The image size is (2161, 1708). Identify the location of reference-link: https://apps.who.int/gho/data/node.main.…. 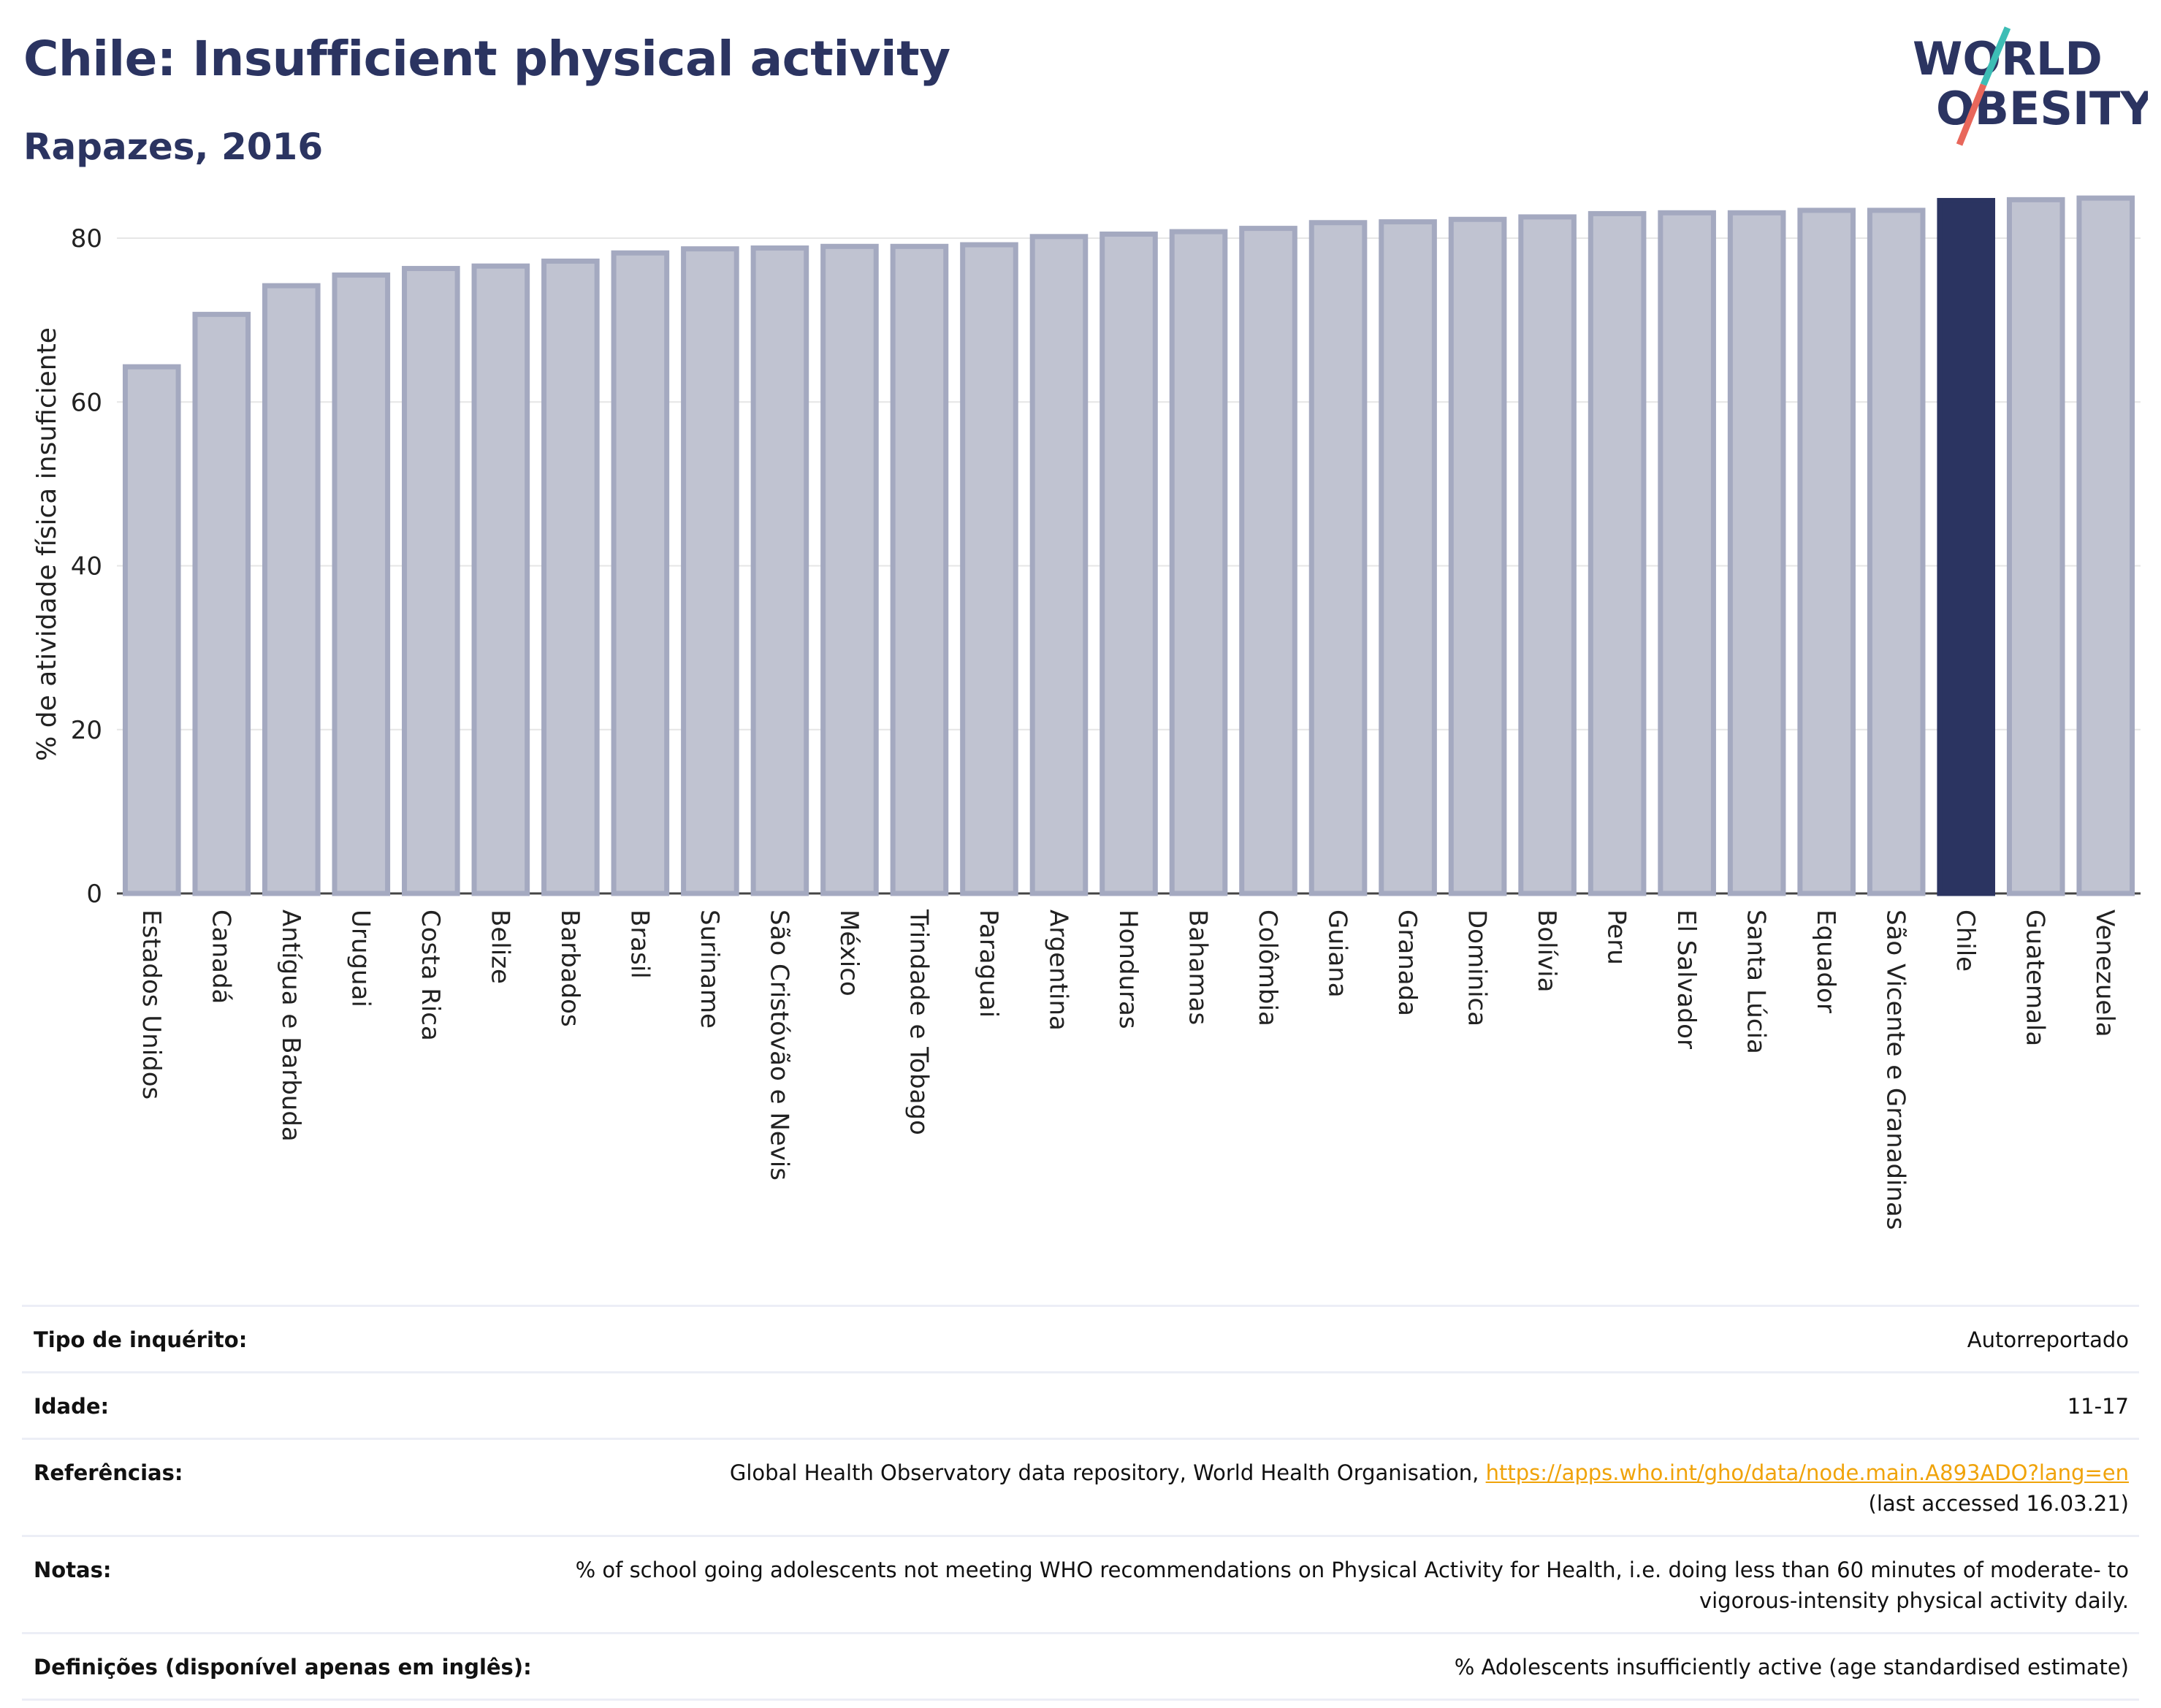
(1807, 1473).